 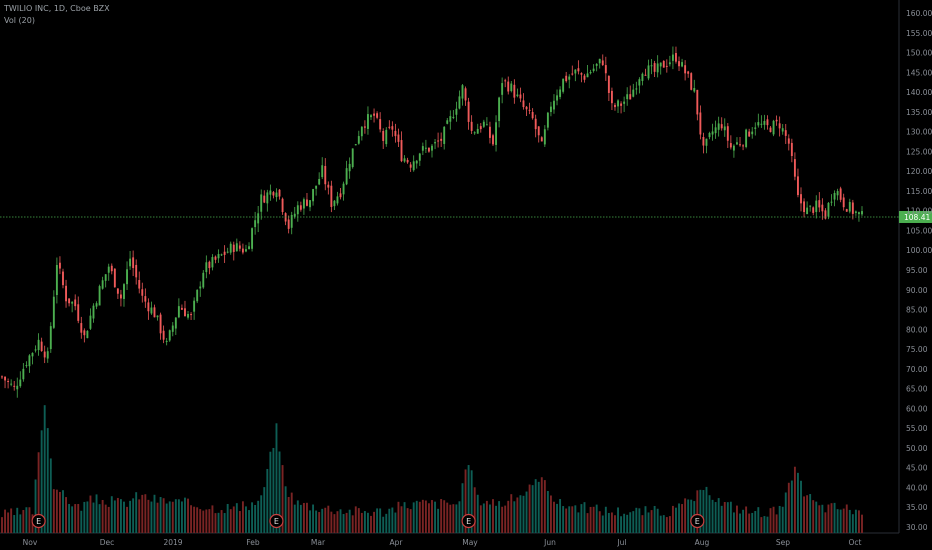 I want to click on time-tick-label: May, so click(x=470, y=542).